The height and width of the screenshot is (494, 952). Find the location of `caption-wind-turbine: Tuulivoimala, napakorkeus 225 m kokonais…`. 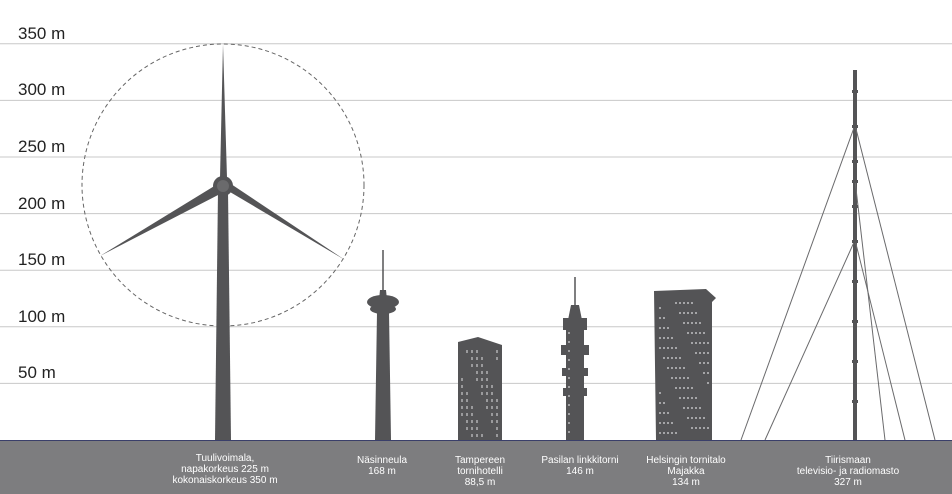

caption-wind-turbine: Tuulivoimala, napakorkeus 225 m kokonais… is located at coordinates (225, 469).